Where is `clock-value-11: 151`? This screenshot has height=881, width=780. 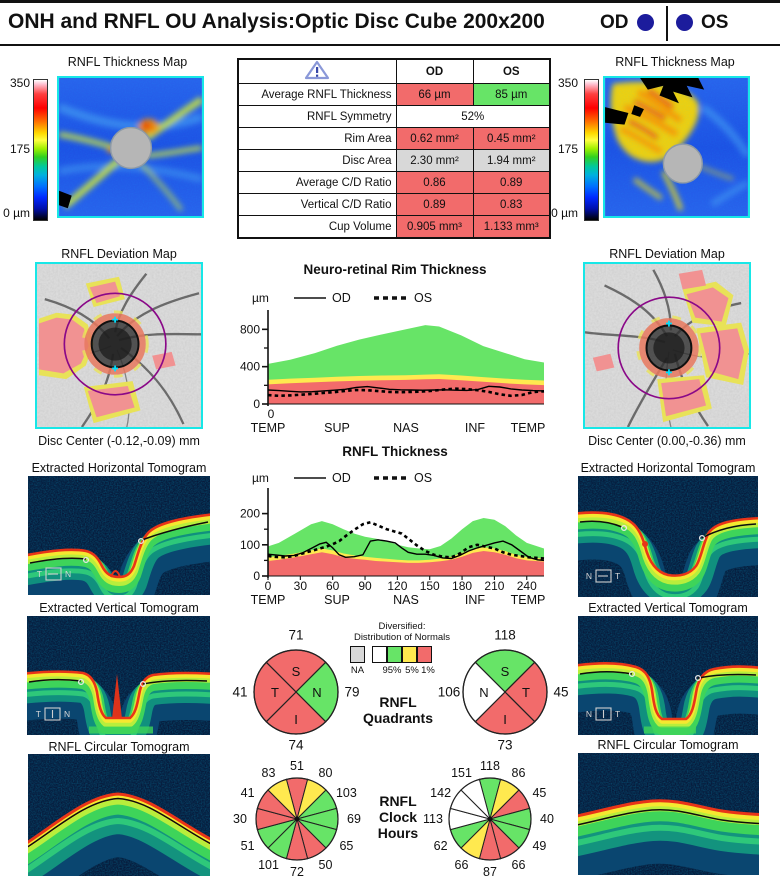 clock-value-11: 151 is located at coordinates (461, 773).